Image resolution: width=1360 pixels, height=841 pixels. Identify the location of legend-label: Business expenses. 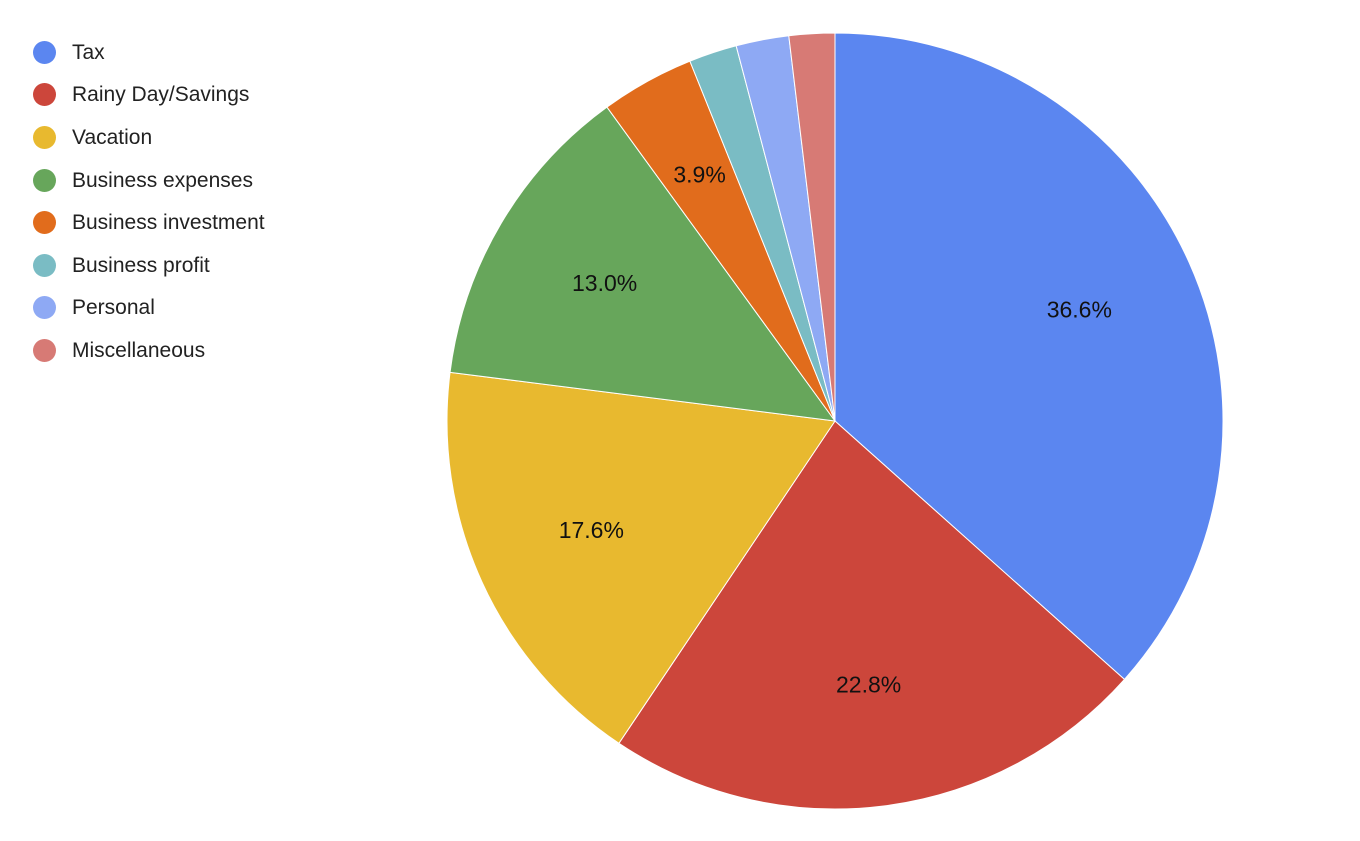
(162, 180).